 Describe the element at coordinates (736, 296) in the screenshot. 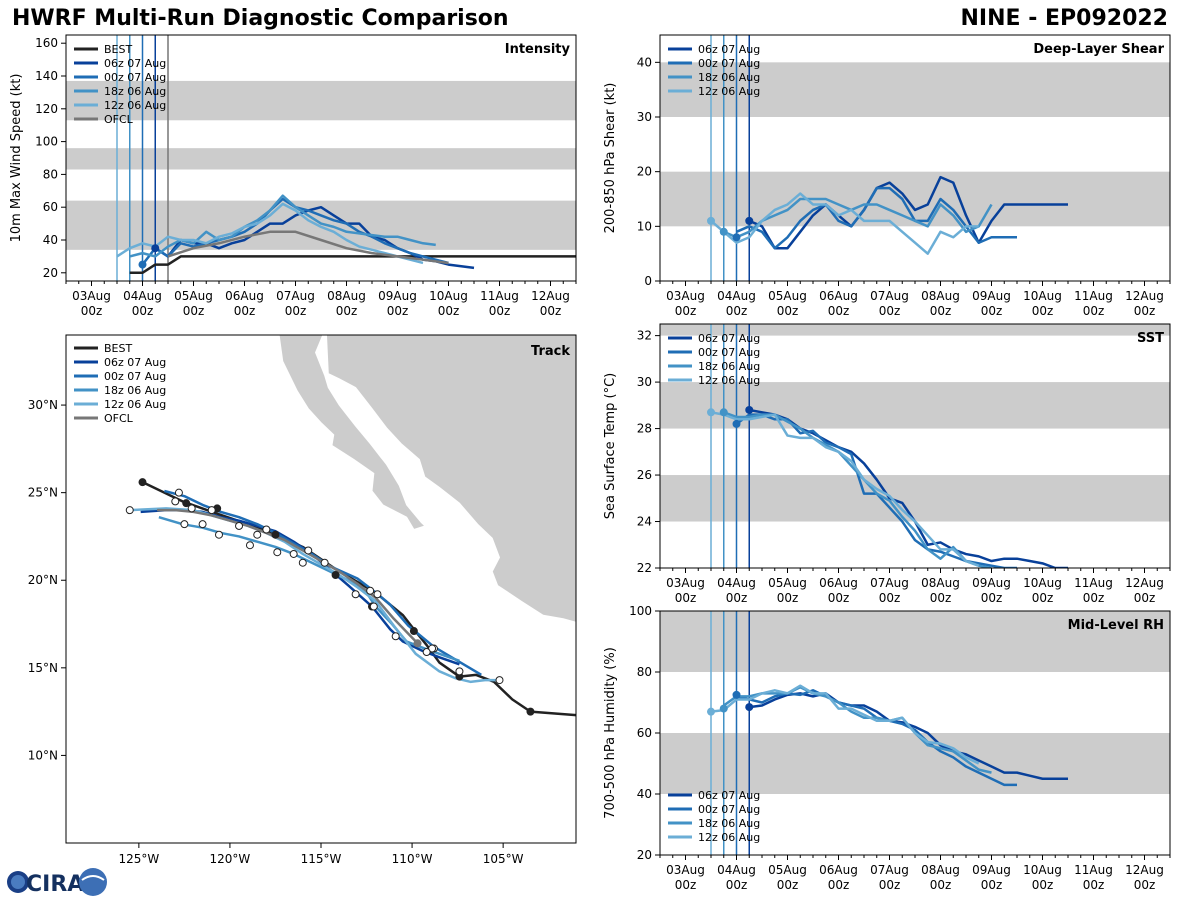

I see `x-tick-label: 04Aug` at that location.